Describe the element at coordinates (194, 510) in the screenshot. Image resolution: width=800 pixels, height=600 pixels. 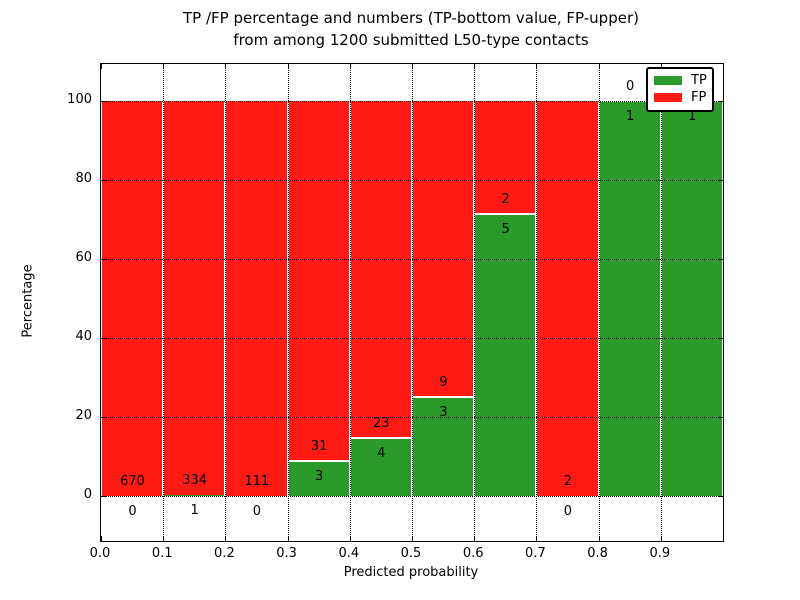
I see `tp-count-label-1: 1` at that location.